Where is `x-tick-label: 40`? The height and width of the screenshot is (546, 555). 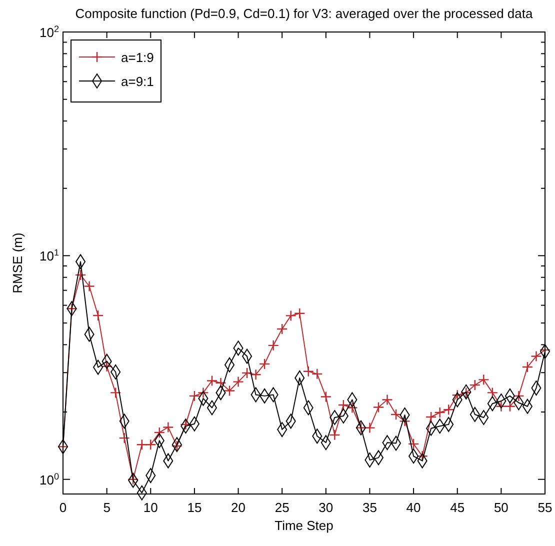 x-tick-label: 40 is located at coordinates (413, 507).